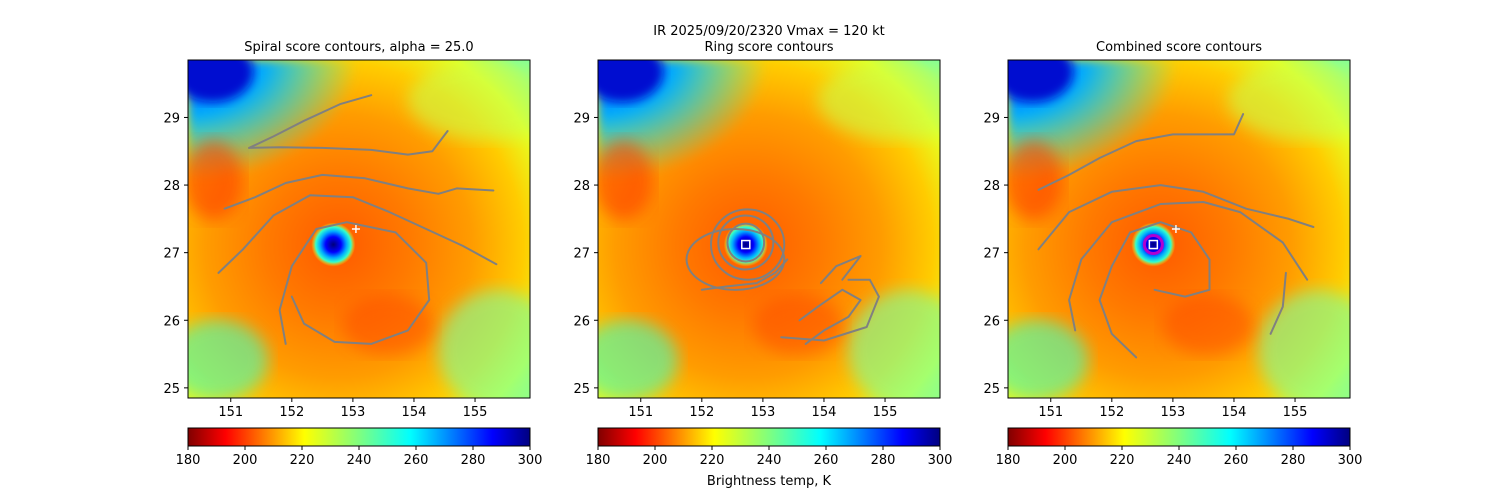 The image size is (1500, 500). I want to click on panel-title: Spiral score contours, alpha = 25.0, so click(358, 47).